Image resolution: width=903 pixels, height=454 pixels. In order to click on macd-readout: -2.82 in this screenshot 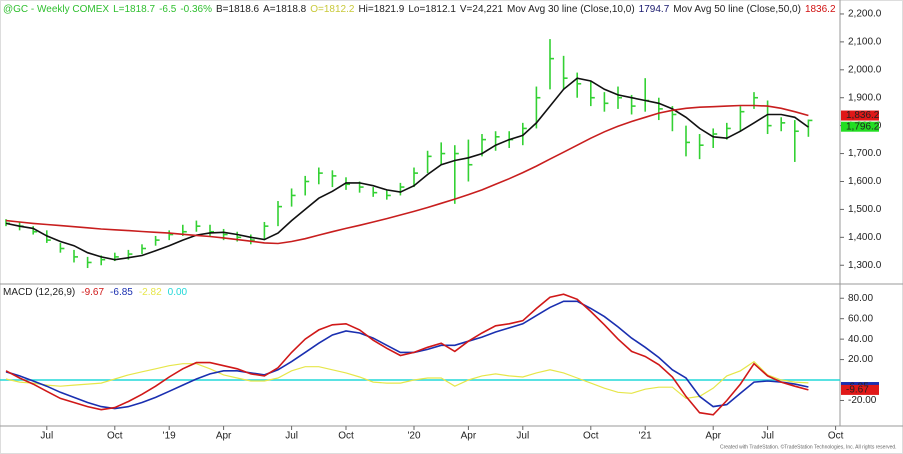, I will do `click(150, 292)`.